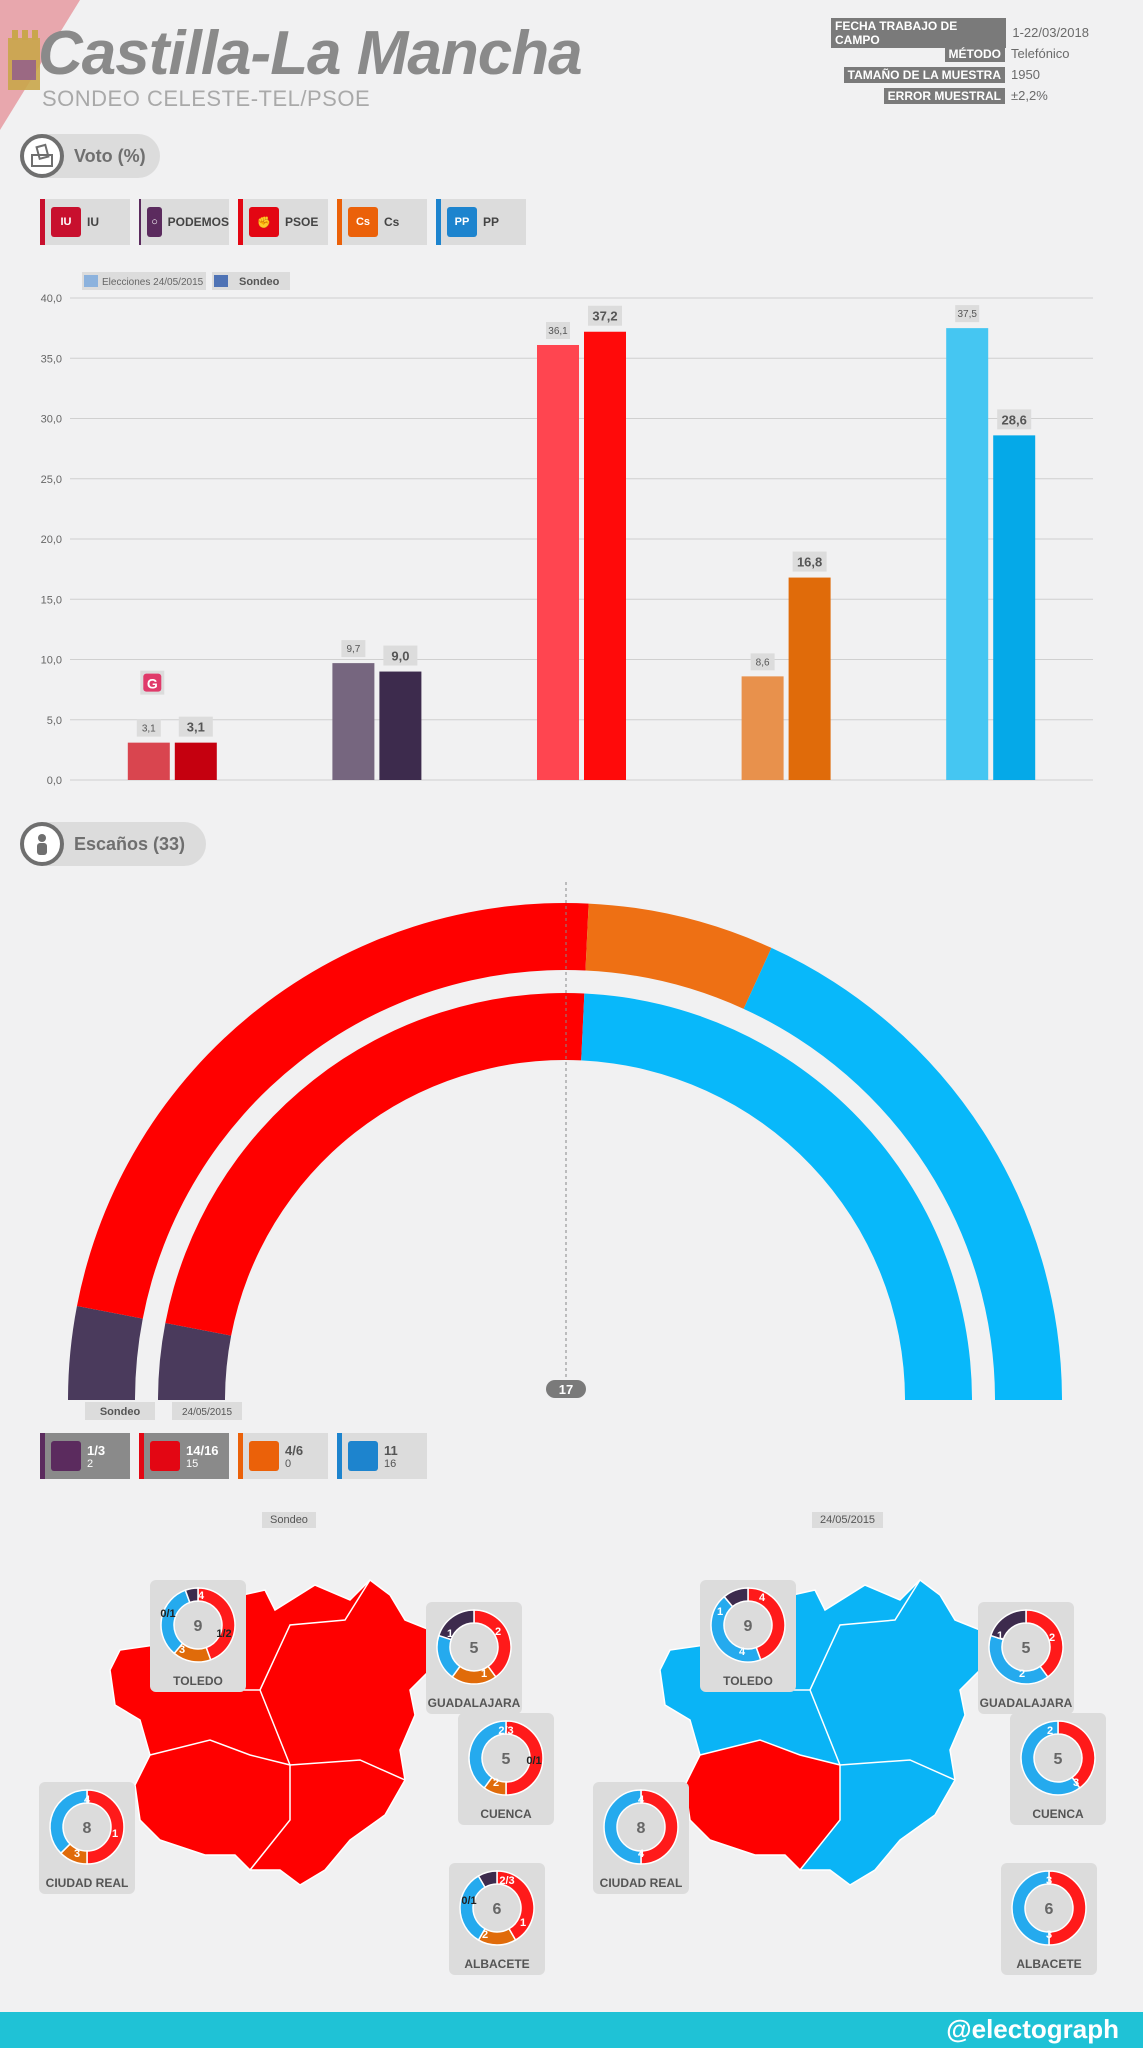 This screenshot has height=2048, width=1143. What do you see at coordinates (90, 1463) in the screenshot?
I see `seat-previous: 2` at bounding box center [90, 1463].